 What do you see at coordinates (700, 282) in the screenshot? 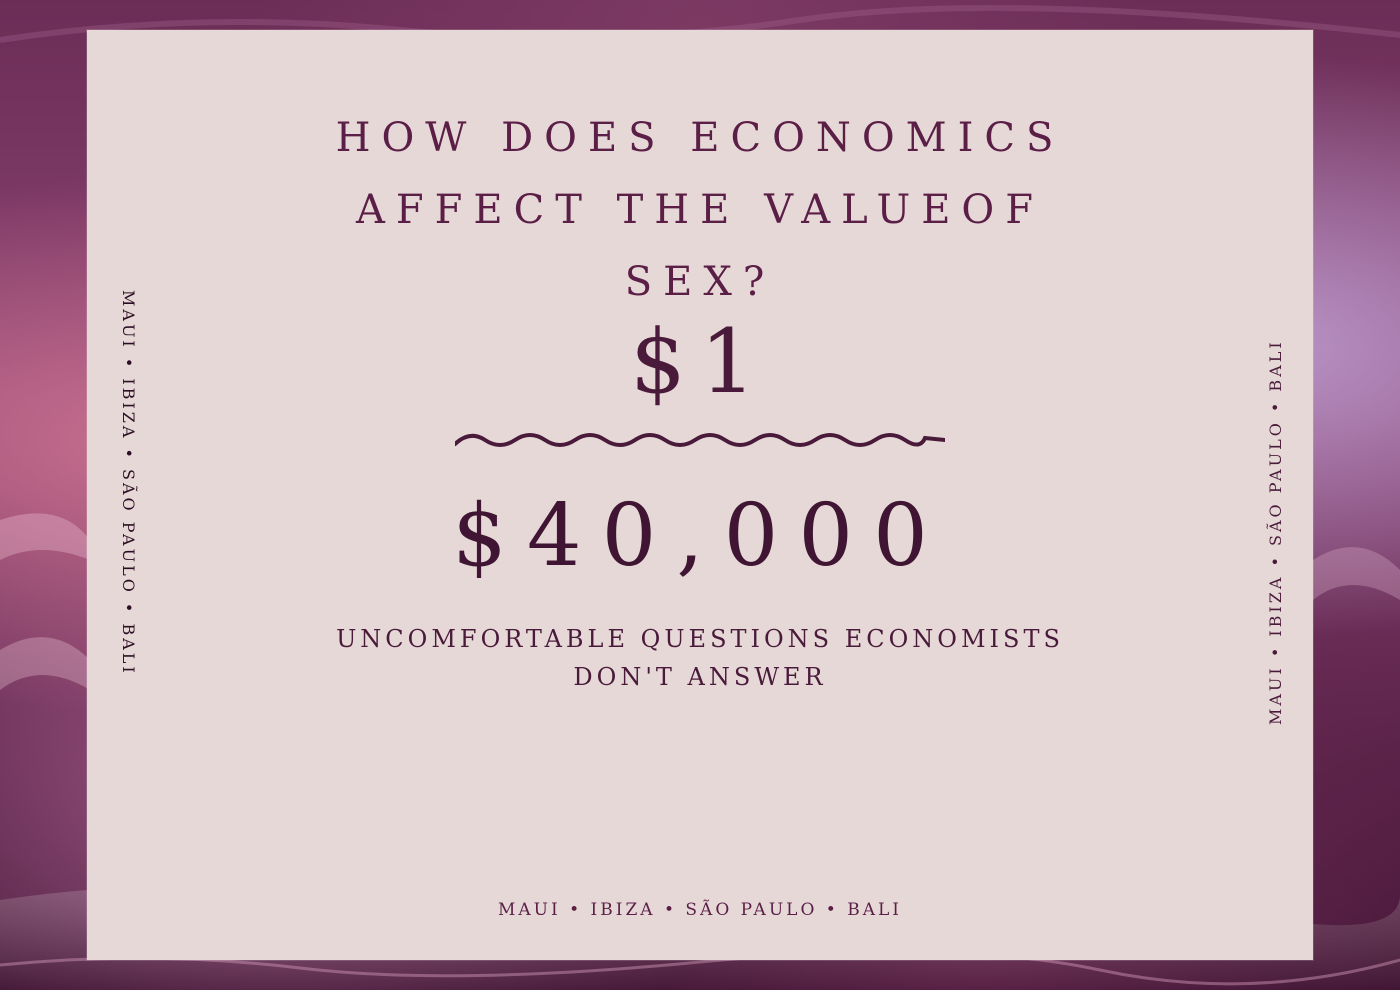
I see `headline-line-3: SEX?` at bounding box center [700, 282].